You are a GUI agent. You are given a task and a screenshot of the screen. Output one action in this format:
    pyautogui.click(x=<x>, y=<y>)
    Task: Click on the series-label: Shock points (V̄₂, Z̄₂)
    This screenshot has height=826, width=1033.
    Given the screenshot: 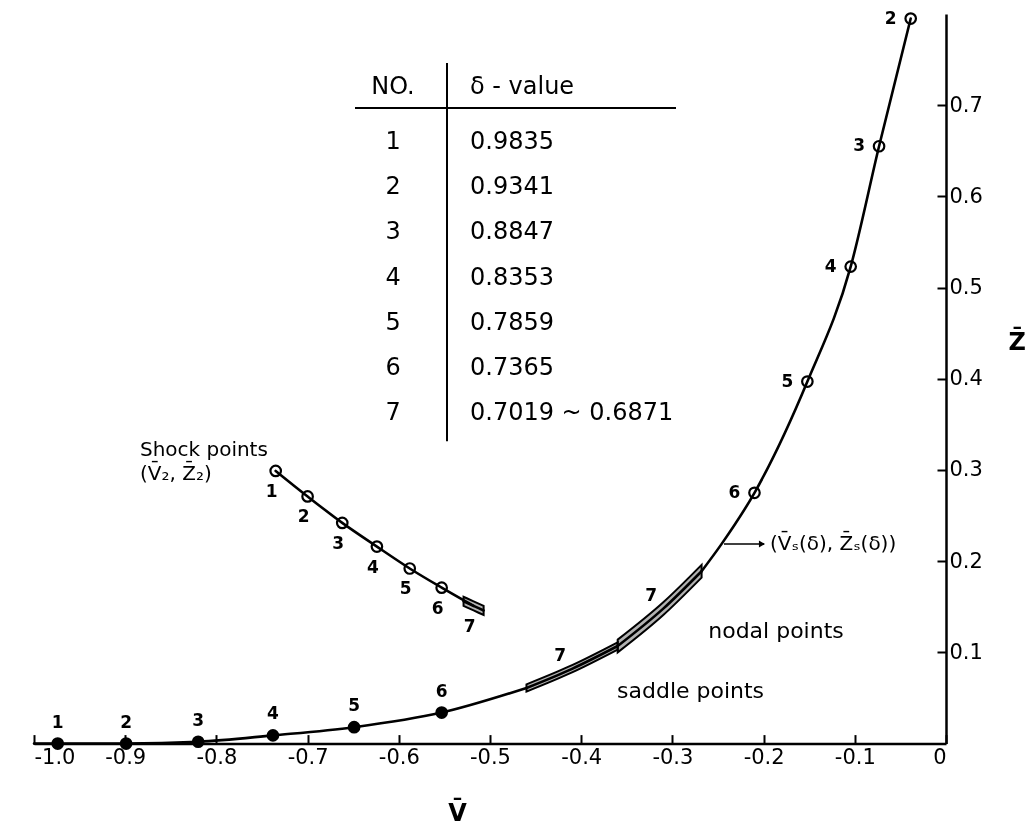 What is the action you would take?
    pyautogui.click(x=204, y=461)
    